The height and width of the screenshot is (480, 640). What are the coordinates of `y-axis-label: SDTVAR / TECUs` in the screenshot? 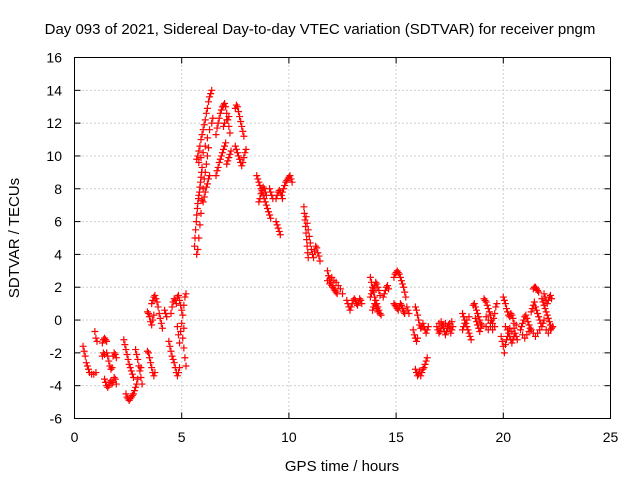 It's located at (14, 238).